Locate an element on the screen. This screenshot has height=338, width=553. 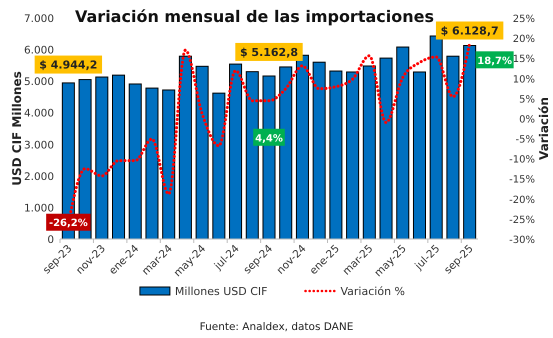
y2-tick-label: -30% is located at coordinates (522, 240).